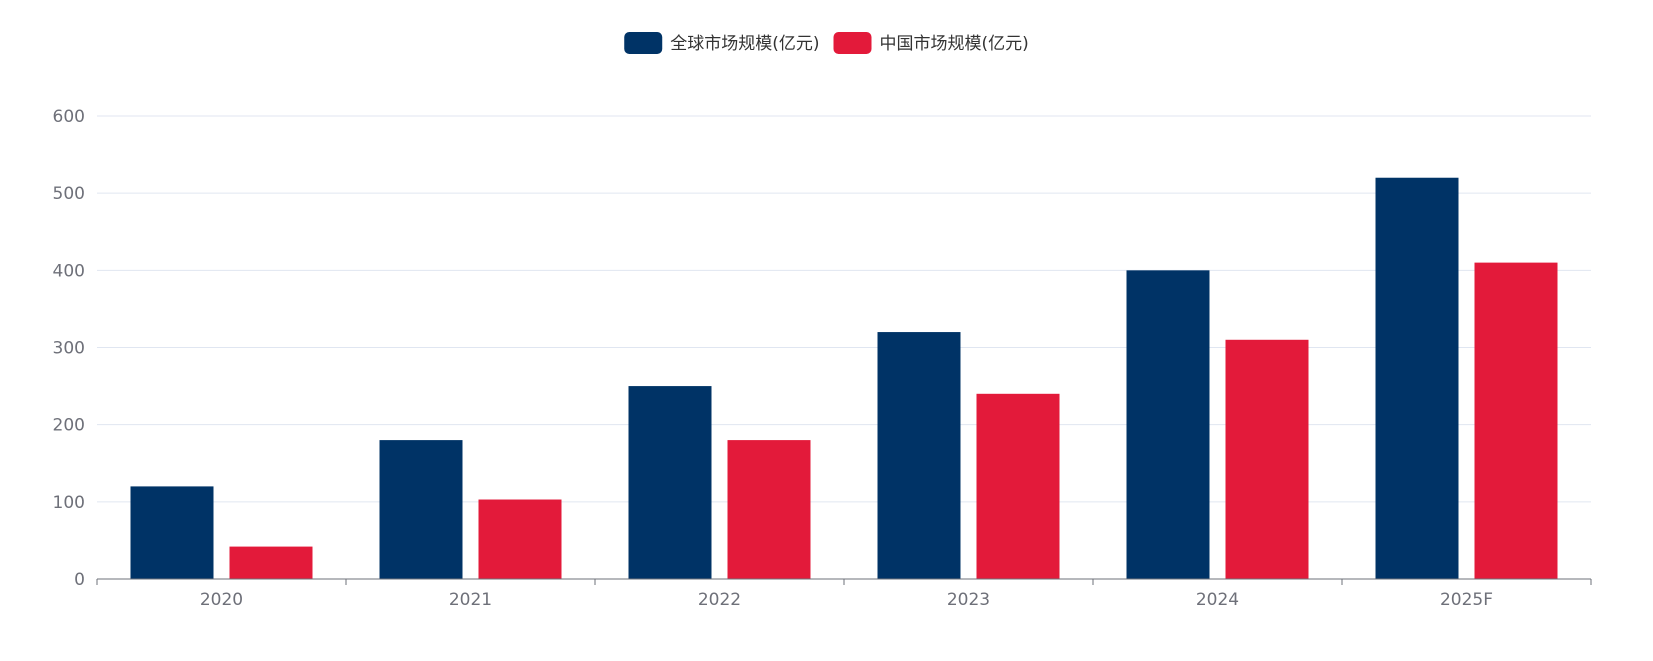 The image size is (1653, 661). What do you see at coordinates (271, 562) in the screenshot?
I see `bar-series-1-2020` at bounding box center [271, 562].